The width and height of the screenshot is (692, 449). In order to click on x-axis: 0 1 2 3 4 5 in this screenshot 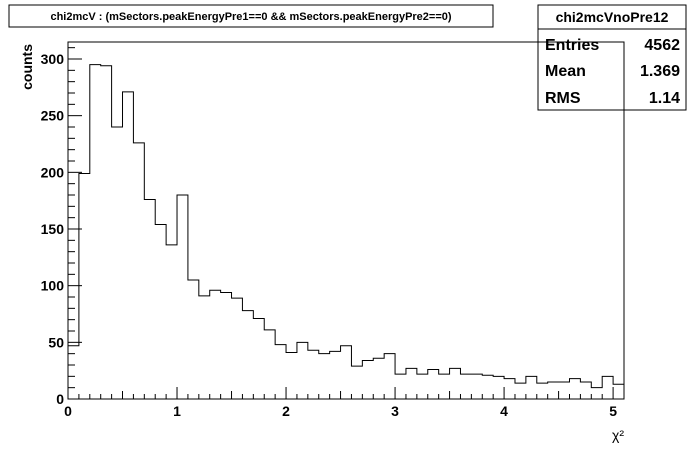, I will do `click(344, 403)`.